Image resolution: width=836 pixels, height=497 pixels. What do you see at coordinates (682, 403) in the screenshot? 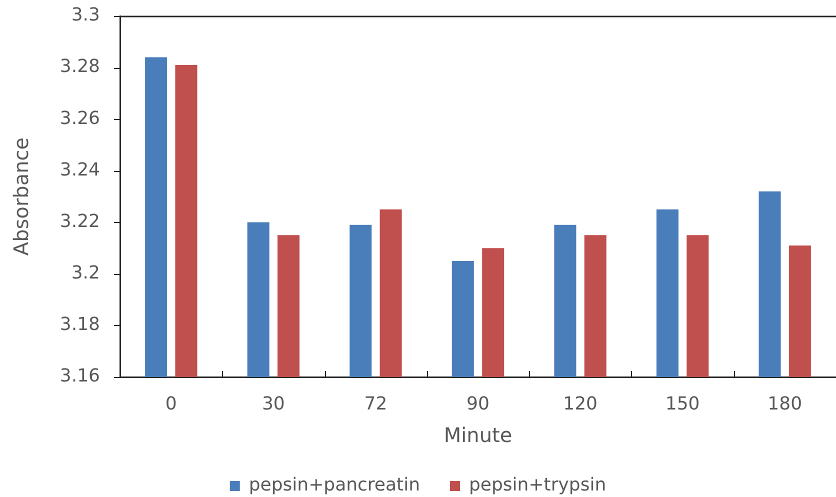
I see `x-tick-label: 150` at bounding box center [682, 403].